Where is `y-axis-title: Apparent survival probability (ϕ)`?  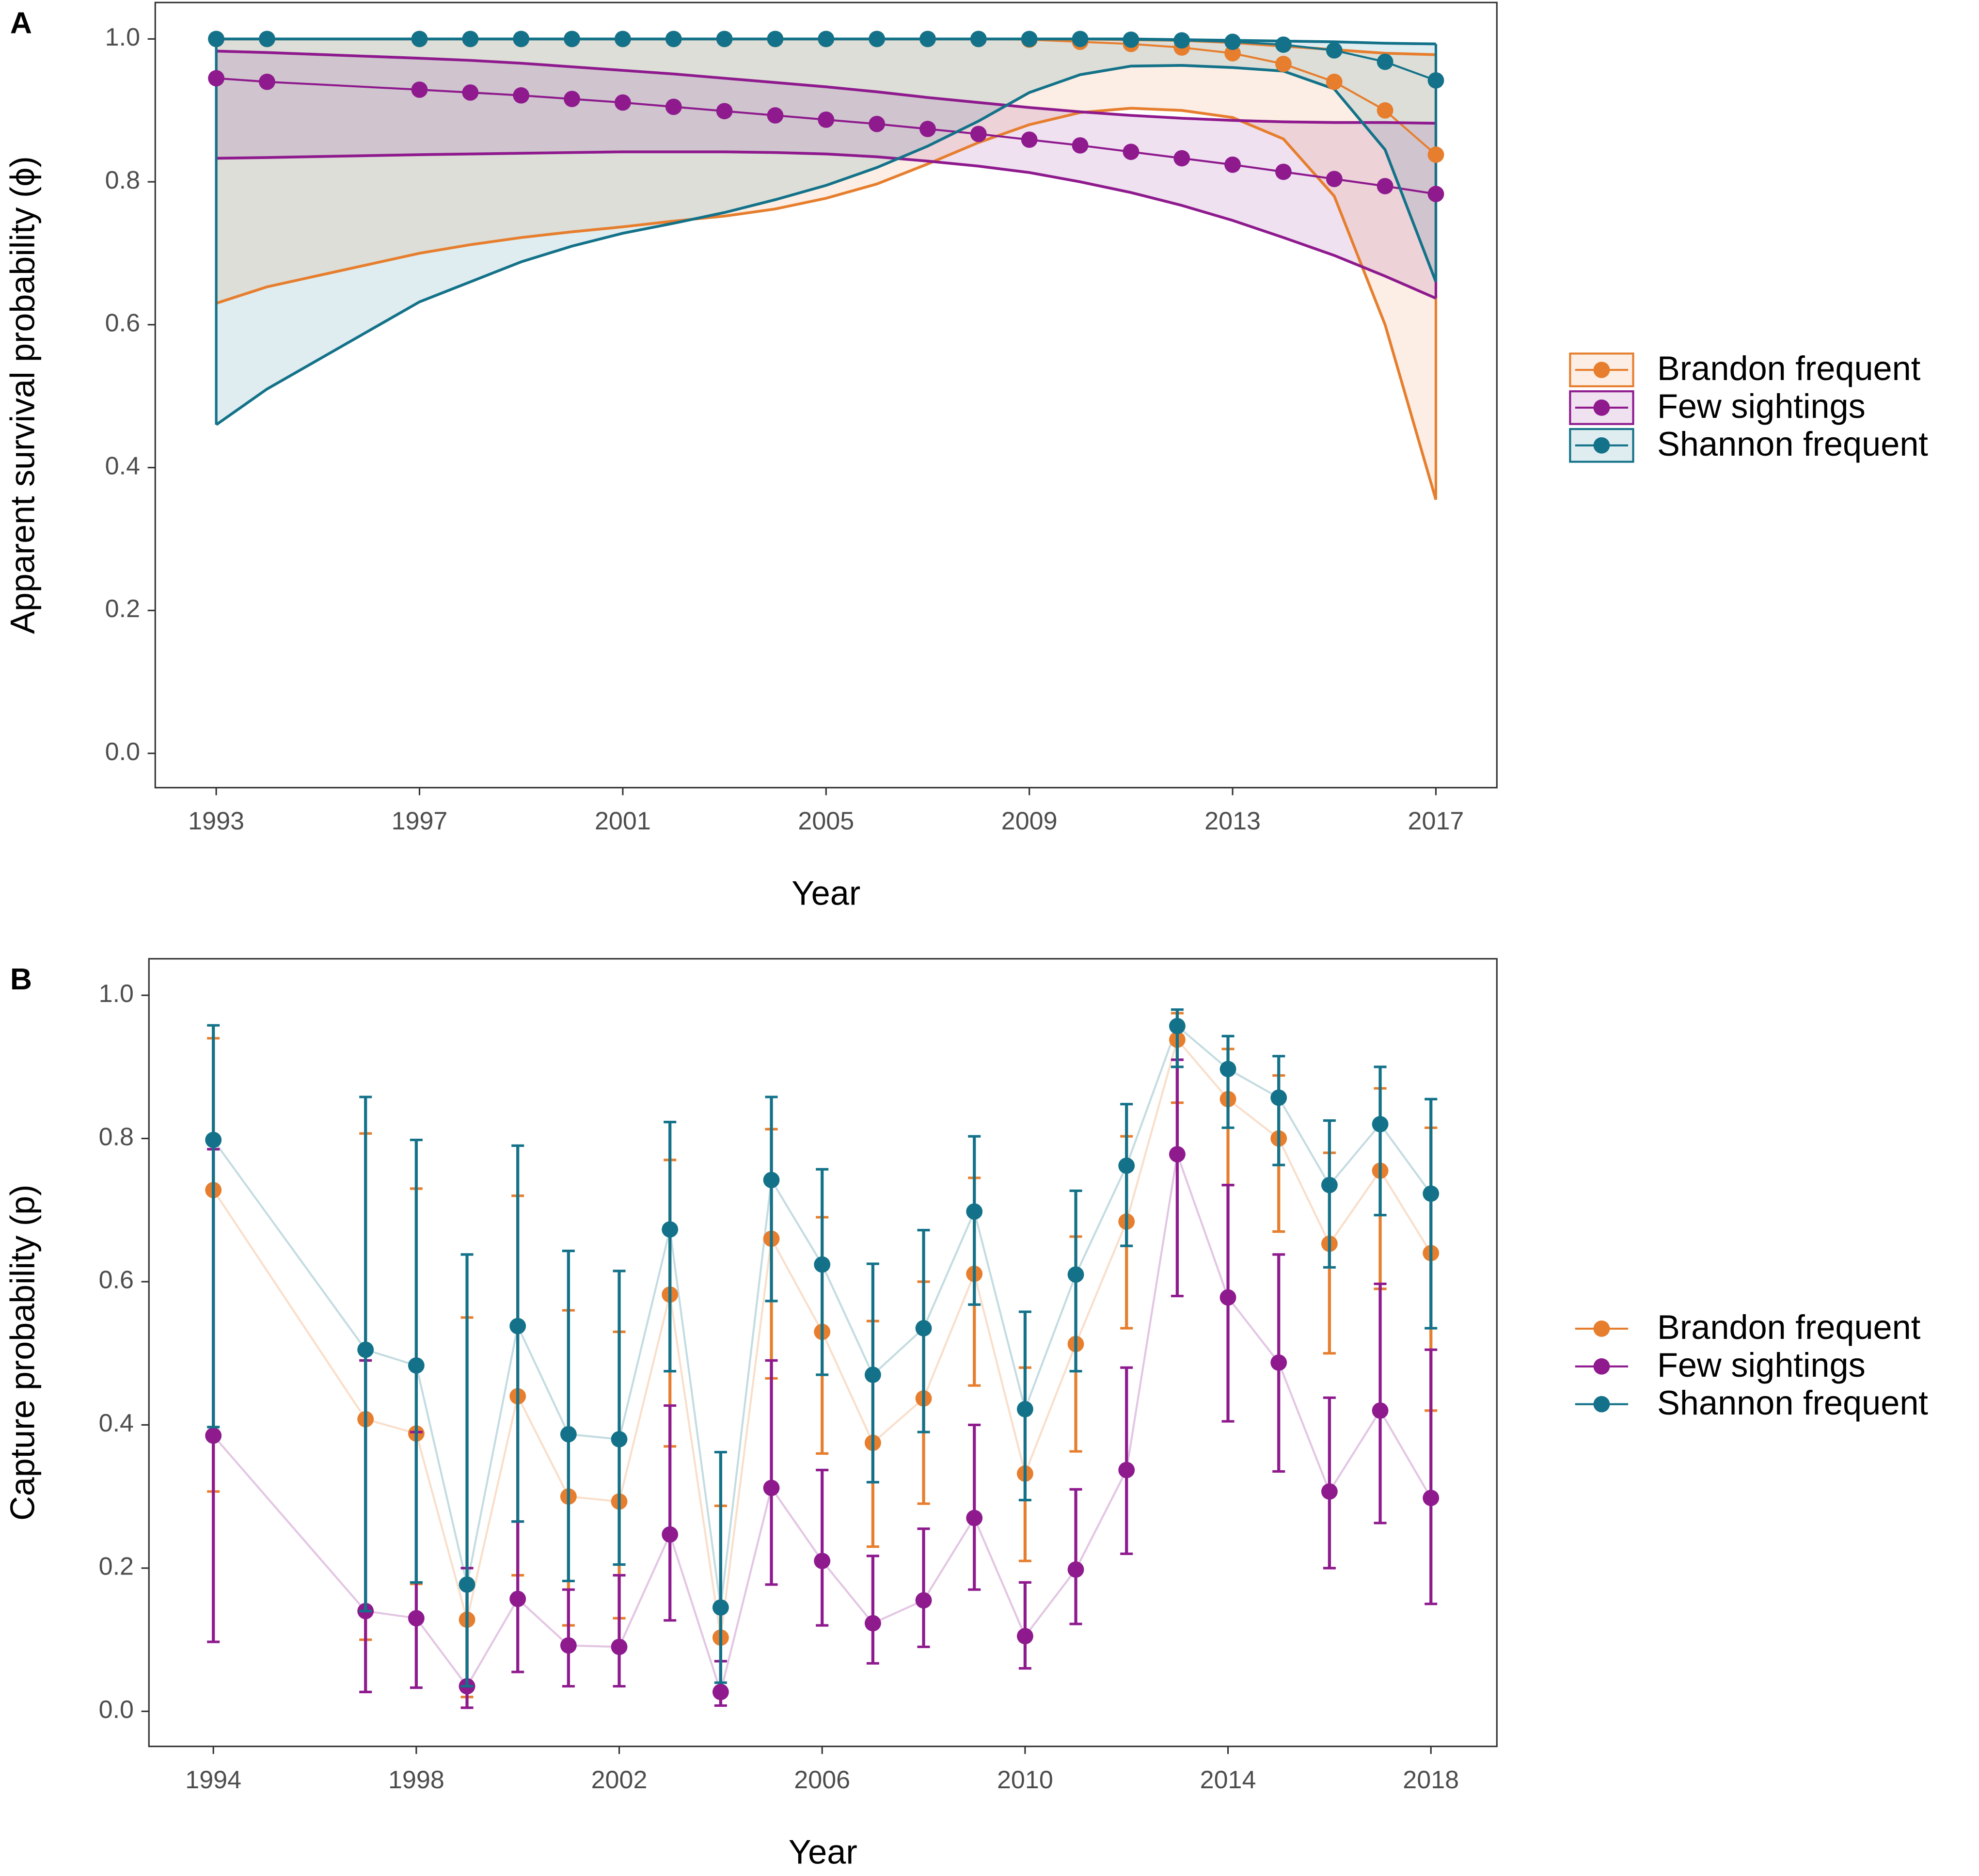
y-axis-title: Apparent survival probability (ϕ) is located at coordinates (23, 395).